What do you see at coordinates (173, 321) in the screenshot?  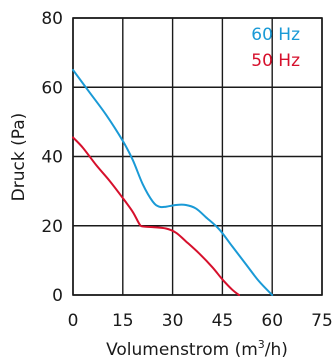 I see `x-tick-label-2: 30` at bounding box center [173, 321].